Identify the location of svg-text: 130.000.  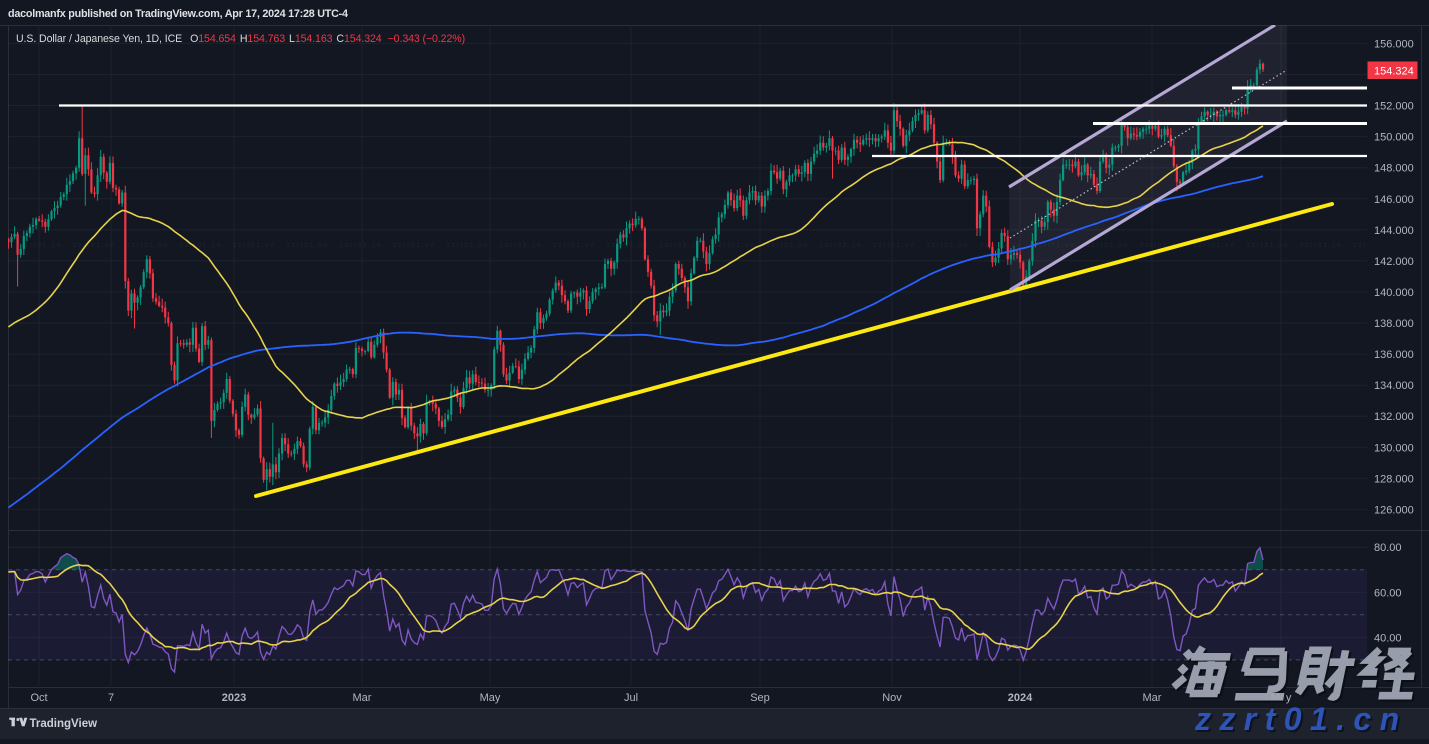
(1394, 448).